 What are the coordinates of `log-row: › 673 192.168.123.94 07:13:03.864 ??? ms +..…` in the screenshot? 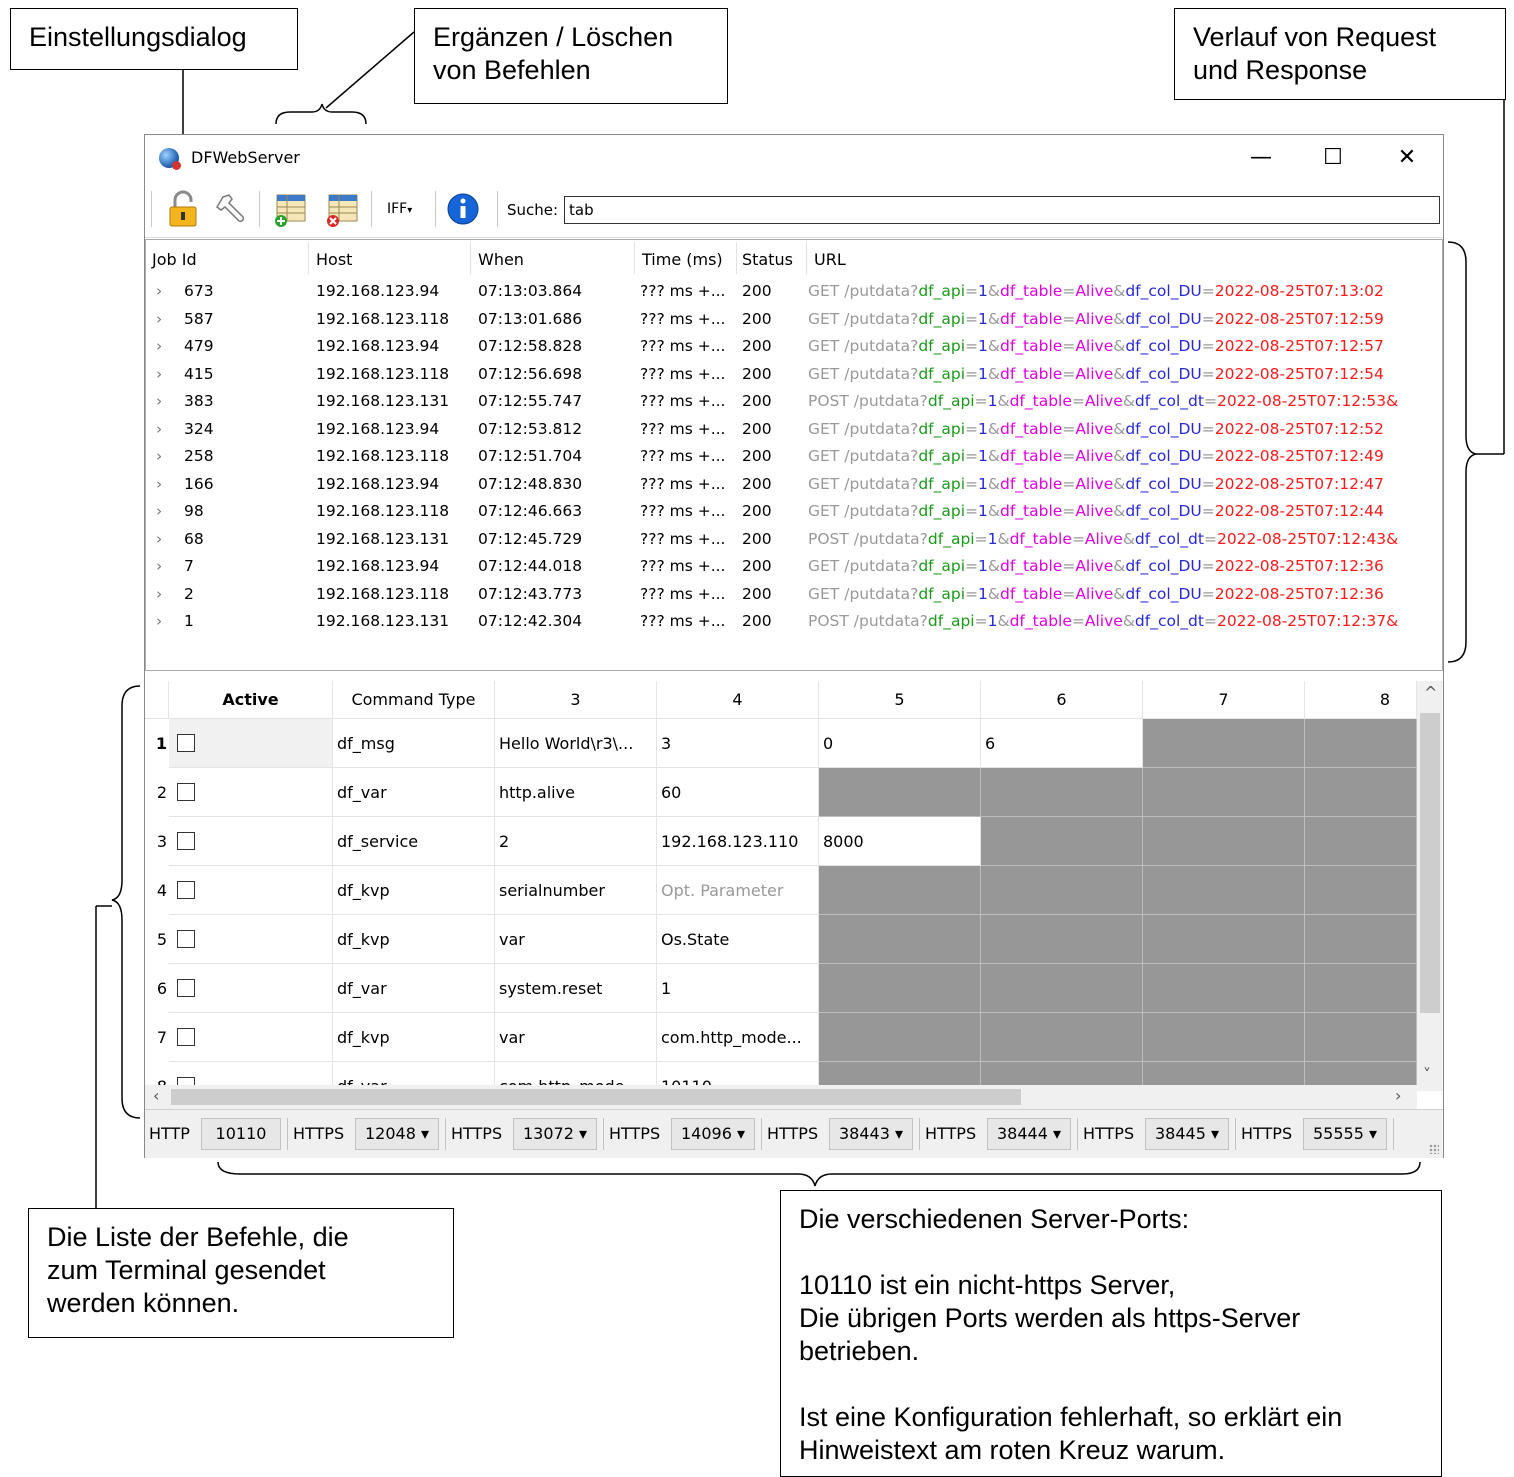 It's located at (794, 291).